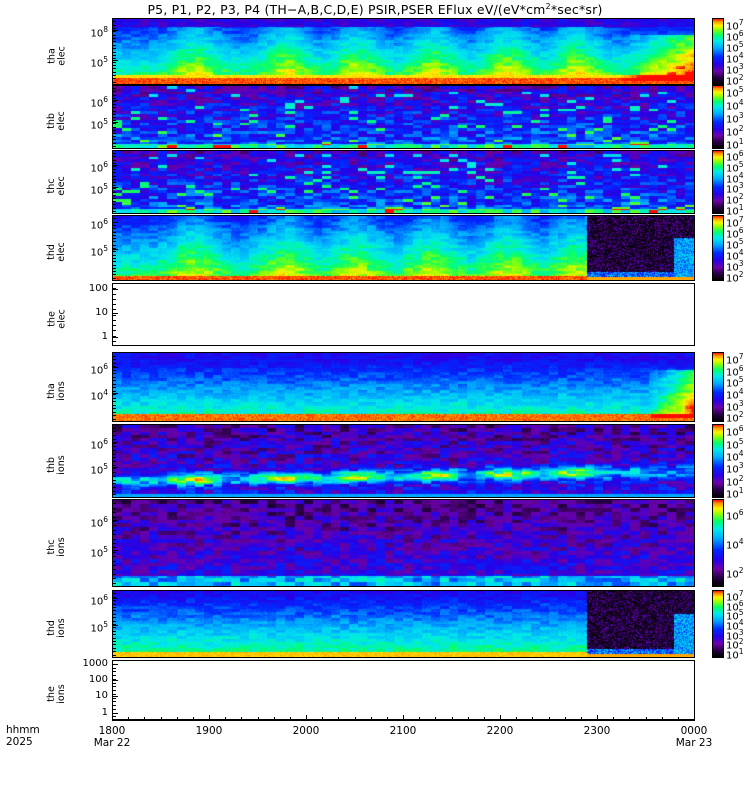 The height and width of the screenshot is (800, 750). Describe the element at coordinates (403, 51) in the screenshot. I see `plot-area-tha-elec` at that location.